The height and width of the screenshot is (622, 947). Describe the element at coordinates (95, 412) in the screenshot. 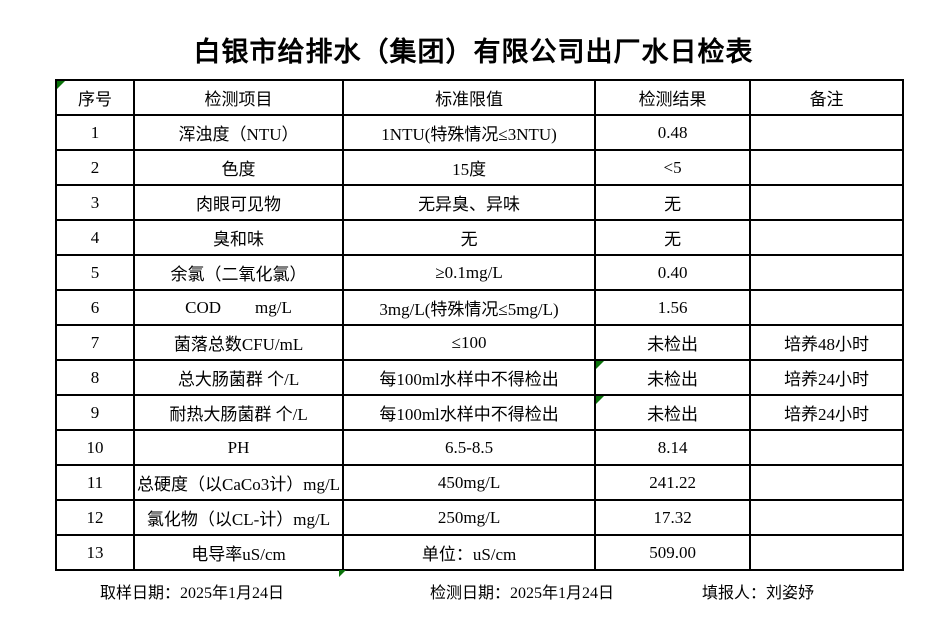

I see `cell-no: 9` at that location.